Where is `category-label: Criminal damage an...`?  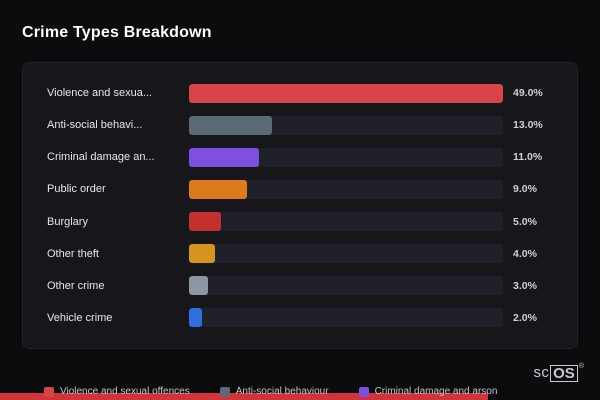 category-label: Criminal damage an... is located at coordinates (101, 157).